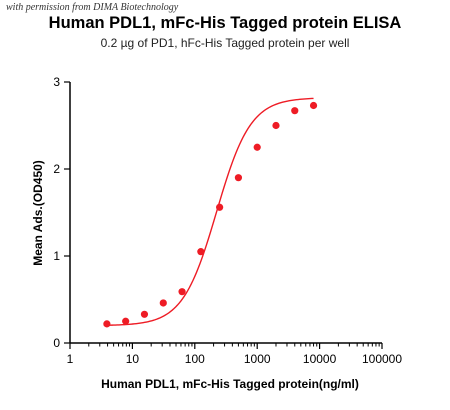  I want to click on y-tick-label: 2, so click(56, 169).